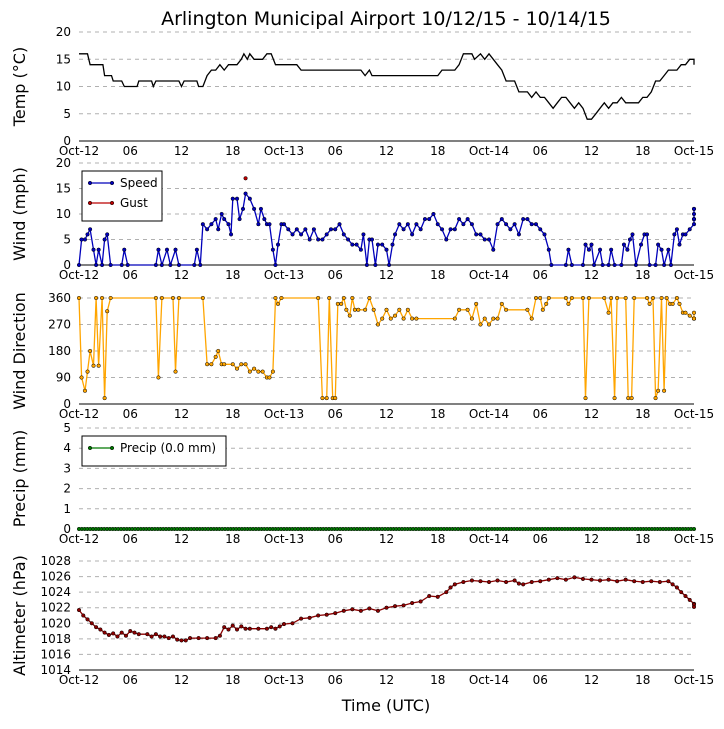  Describe the element at coordinates (694, 151) in the screenshot. I see `x-tick-label-temp: Oct-15` at that location.